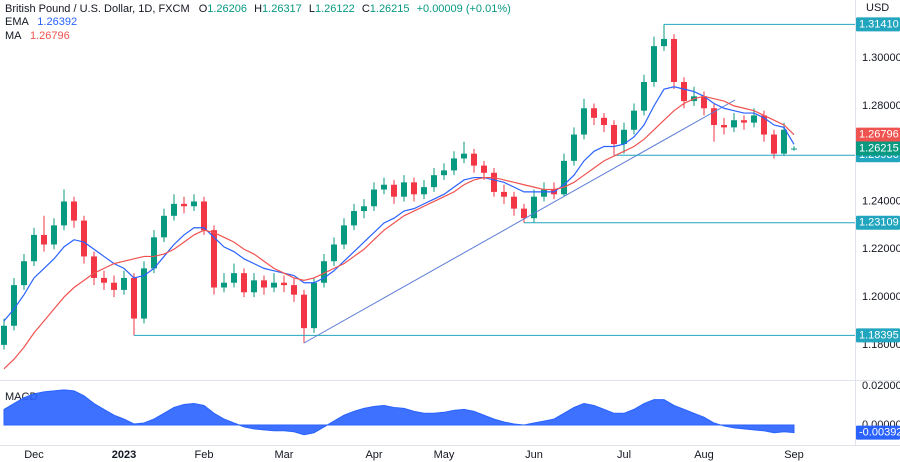 Image resolution: width=900 pixels, height=462 pixels. Describe the element at coordinates (881, 58) in the screenshot. I see `y-tick-label: 1.30000` at that location.